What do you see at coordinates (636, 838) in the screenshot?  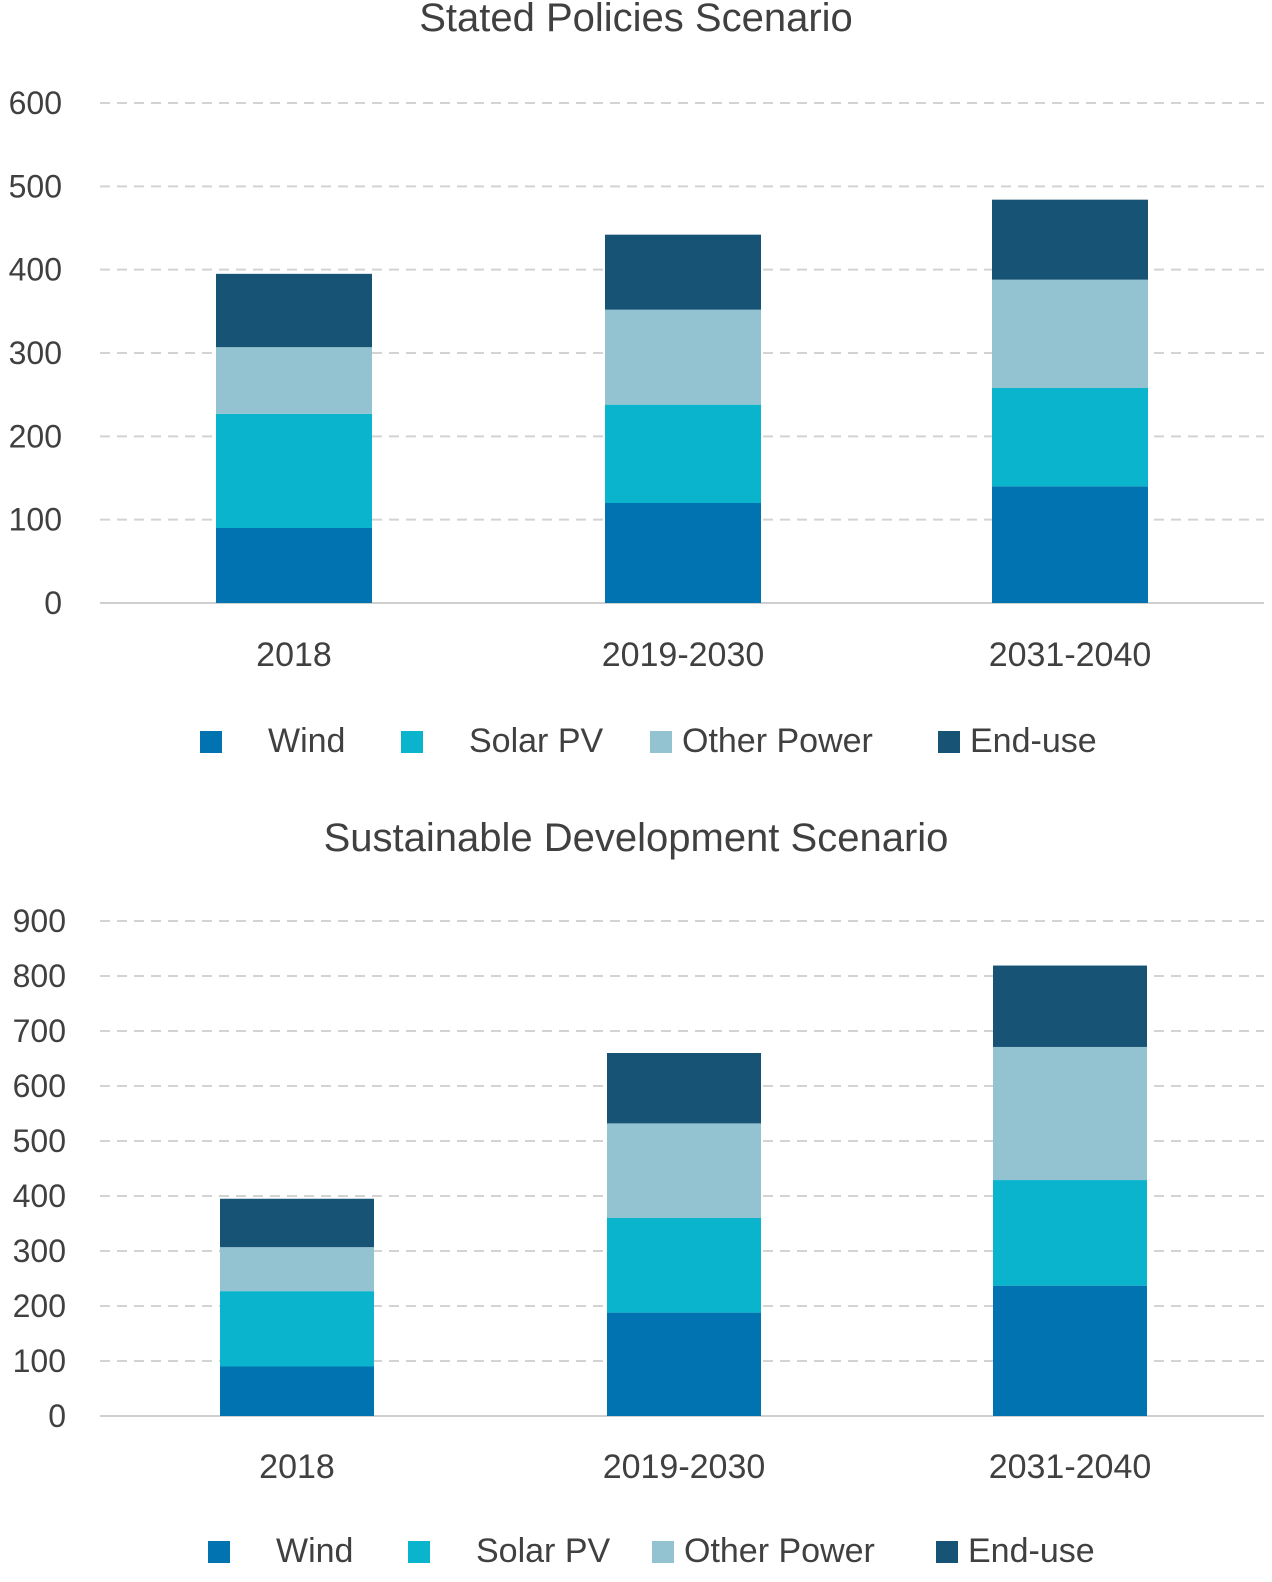 I see `chart-title: Sustainable Development Scenario` at bounding box center [636, 838].